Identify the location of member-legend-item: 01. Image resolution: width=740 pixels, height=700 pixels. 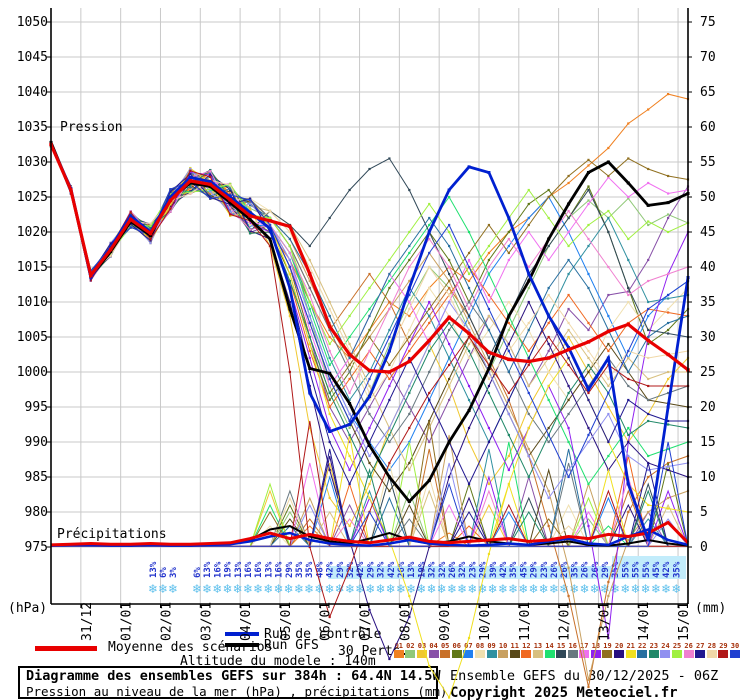
(399, 650).